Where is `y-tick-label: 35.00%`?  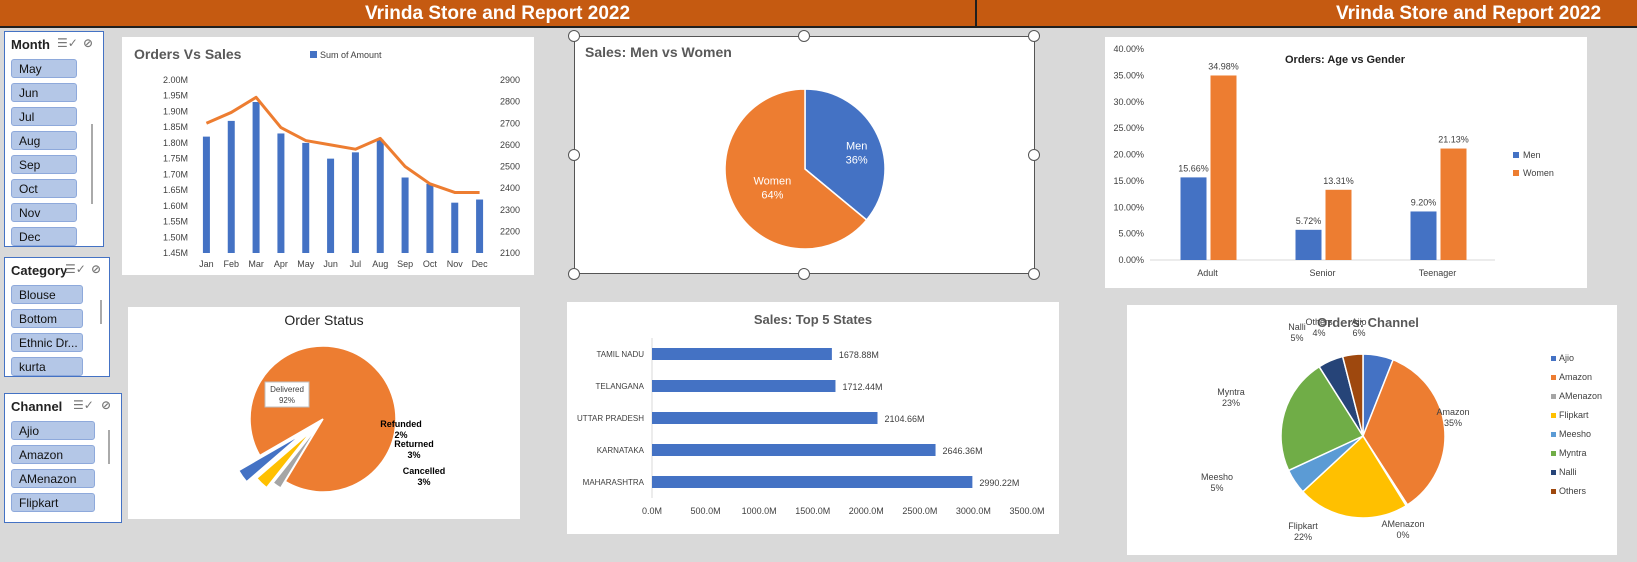
y-tick-label: 35.00% is located at coordinates (1128, 75).